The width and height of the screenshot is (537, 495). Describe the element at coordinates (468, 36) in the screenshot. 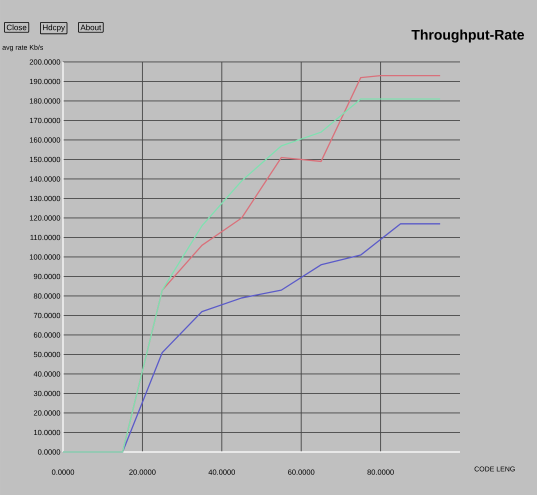

I see `chart-title: Throughput-Rate` at that location.